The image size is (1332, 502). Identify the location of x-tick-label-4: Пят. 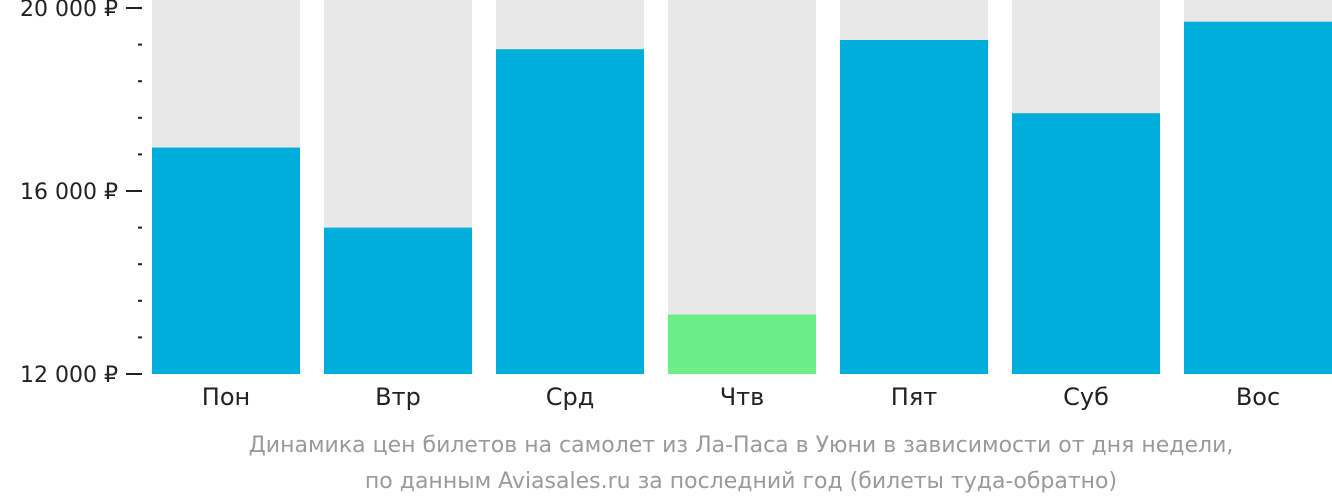
(914, 397).